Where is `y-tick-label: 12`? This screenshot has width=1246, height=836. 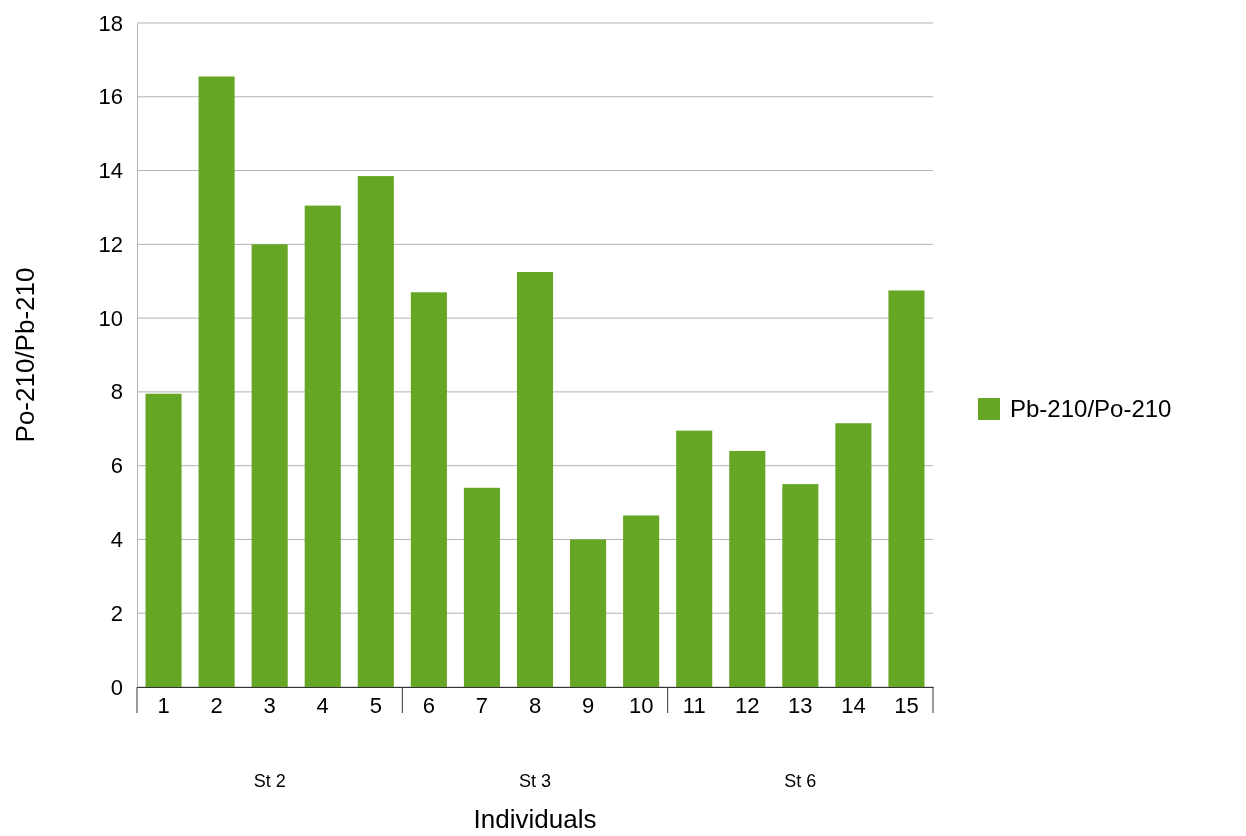
y-tick-label: 12 is located at coordinates (110, 244).